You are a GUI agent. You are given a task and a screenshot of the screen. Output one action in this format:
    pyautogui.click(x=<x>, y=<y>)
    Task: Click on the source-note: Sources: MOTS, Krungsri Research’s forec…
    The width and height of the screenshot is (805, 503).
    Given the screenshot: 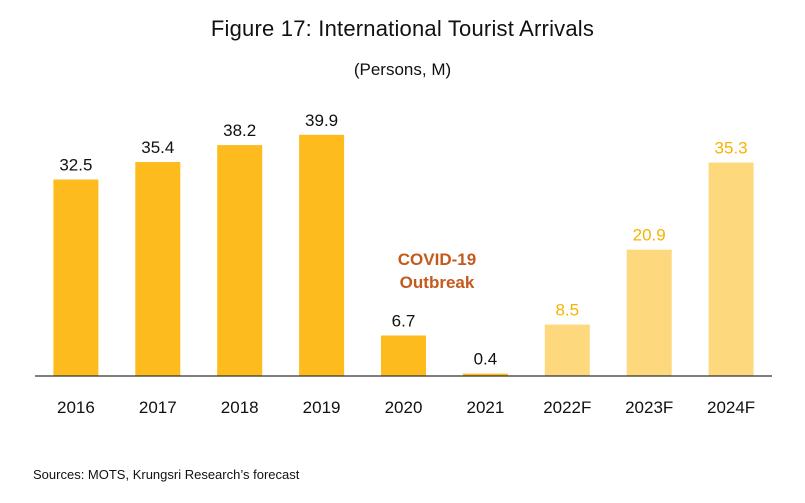 What is the action you would take?
    pyautogui.click(x=166, y=474)
    